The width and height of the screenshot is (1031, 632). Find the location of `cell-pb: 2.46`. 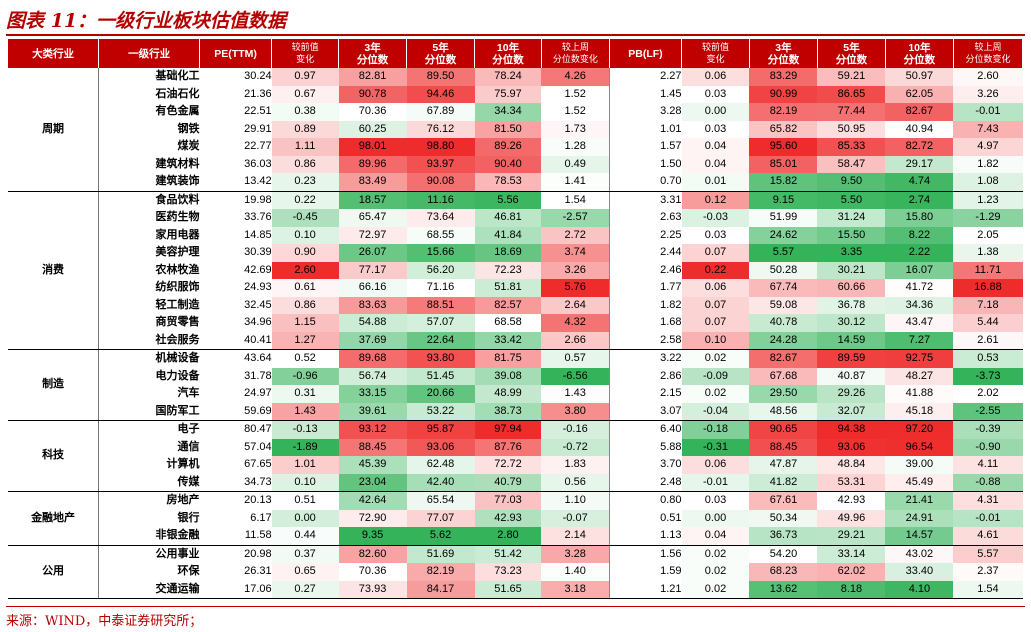

cell-pb: 2.46 is located at coordinates (671, 269).